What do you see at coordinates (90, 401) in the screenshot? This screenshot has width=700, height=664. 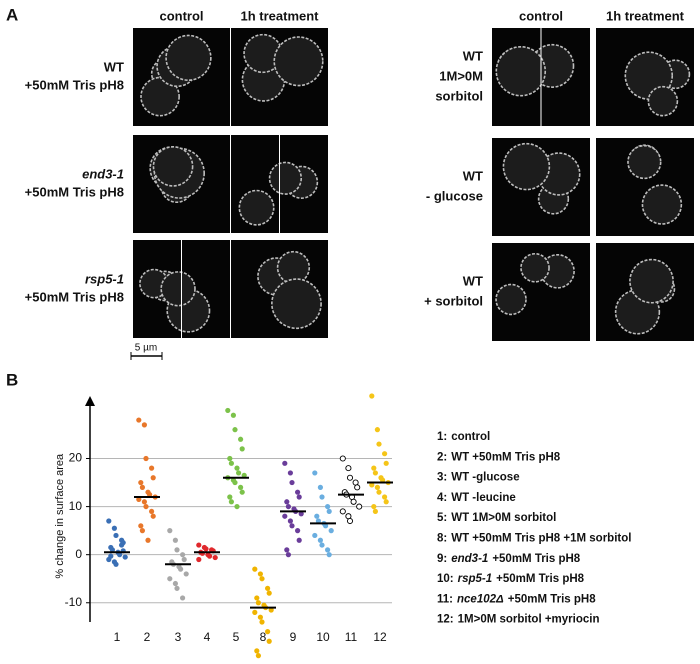 I see `axis-arrow` at bounding box center [90, 401].